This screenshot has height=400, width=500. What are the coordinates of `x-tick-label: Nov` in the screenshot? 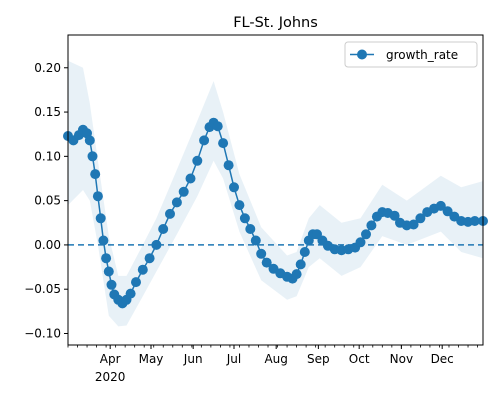 It's located at (401, 359).